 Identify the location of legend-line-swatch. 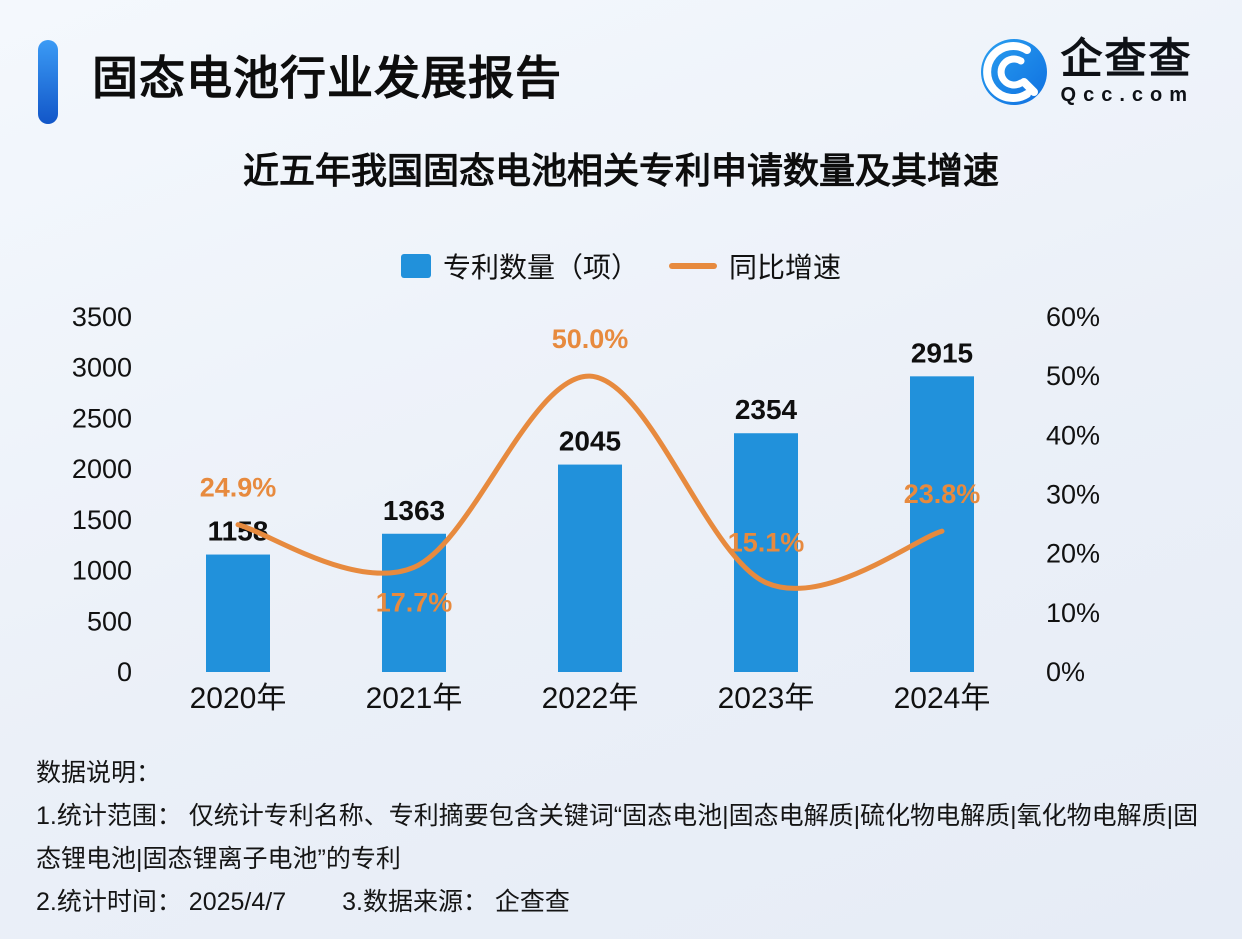
(693, 266).